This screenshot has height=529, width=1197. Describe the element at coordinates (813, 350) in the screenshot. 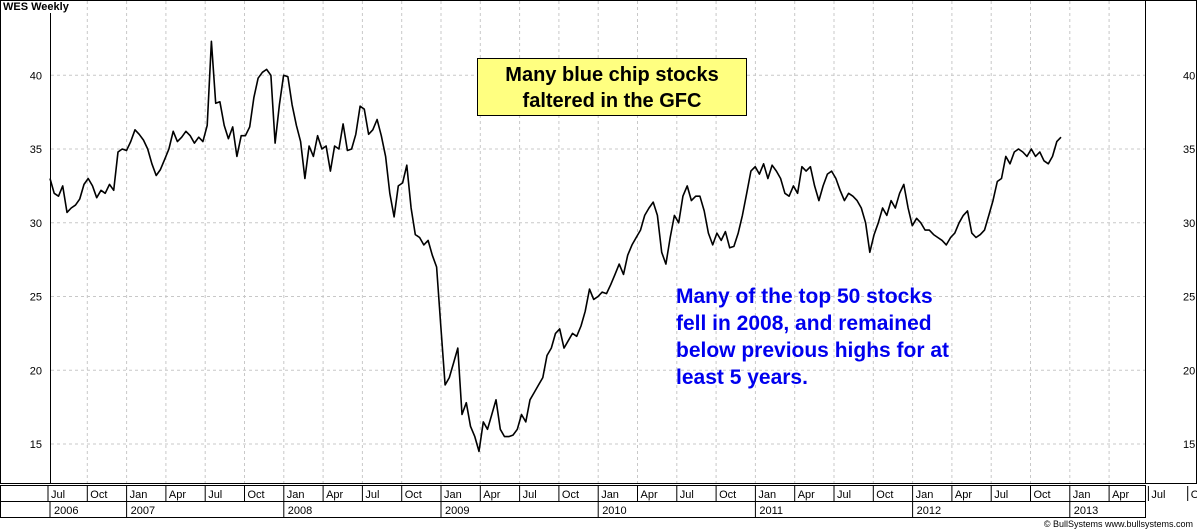

I see `top50-note-line-3: below previous highs for at` at that location.